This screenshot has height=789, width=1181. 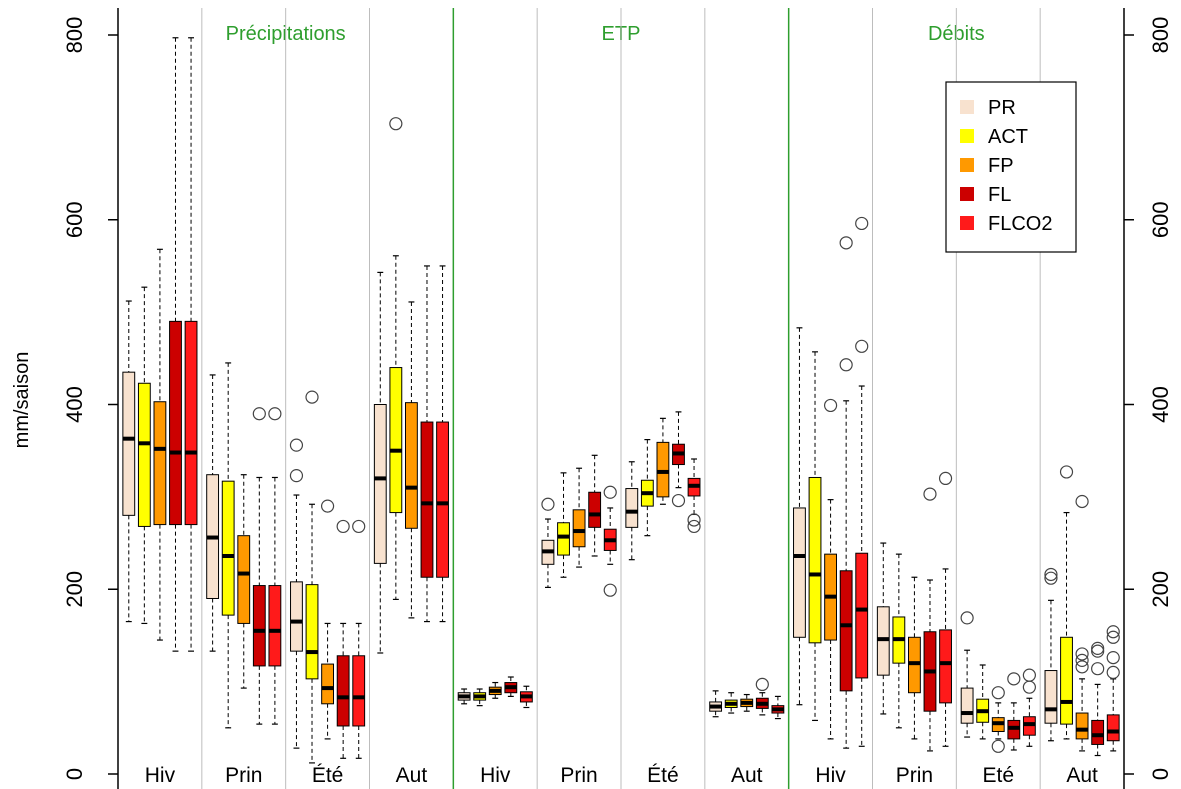 What do you see at coordinates (1160, 404) in the screenshot?
I see `right-tick-label: 400` at bounding box center [1160, 404].